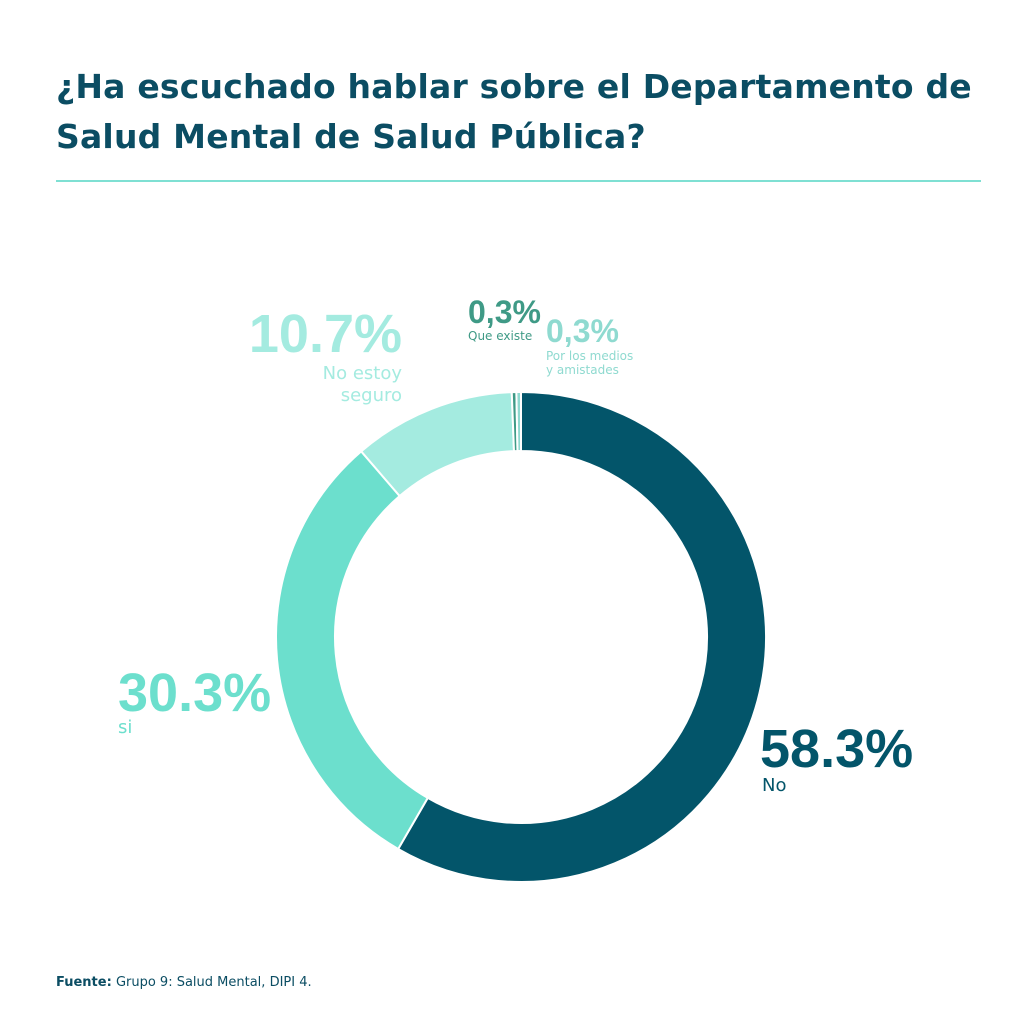  Describe the element at coordinates (582, 370) in the screenshot. I see `por-los-medios-category-label-line2: y amistades` at that location.